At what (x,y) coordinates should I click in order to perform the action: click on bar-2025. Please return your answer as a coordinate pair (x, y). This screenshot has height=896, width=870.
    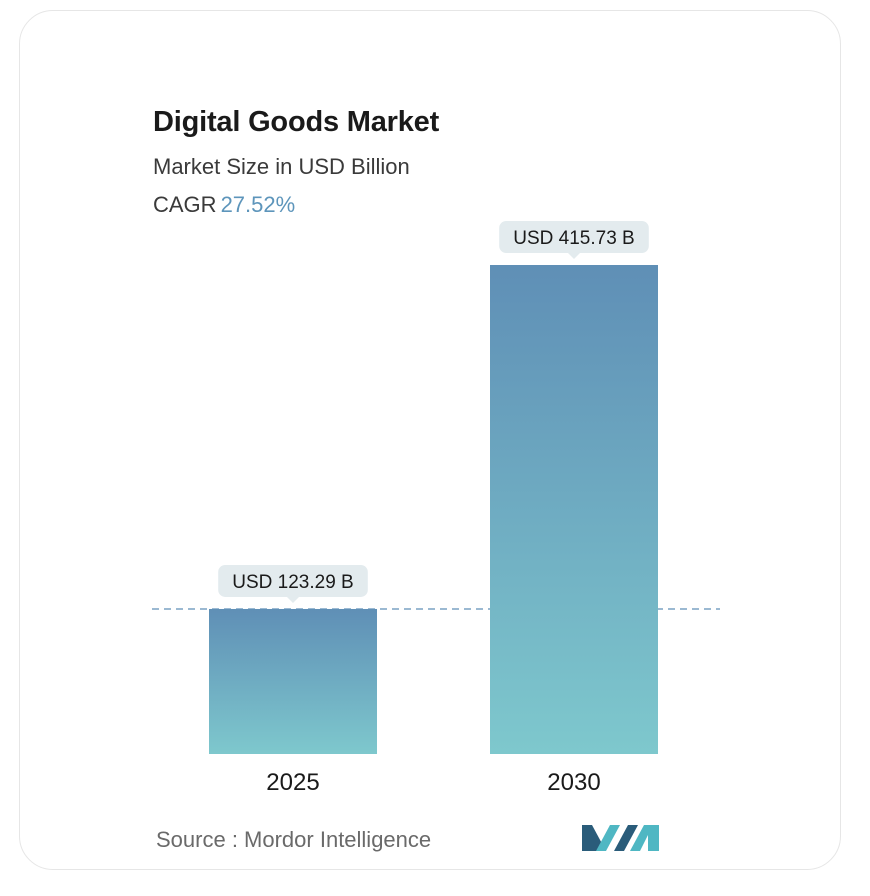
    Looking at the image, I should click on (293, 681).